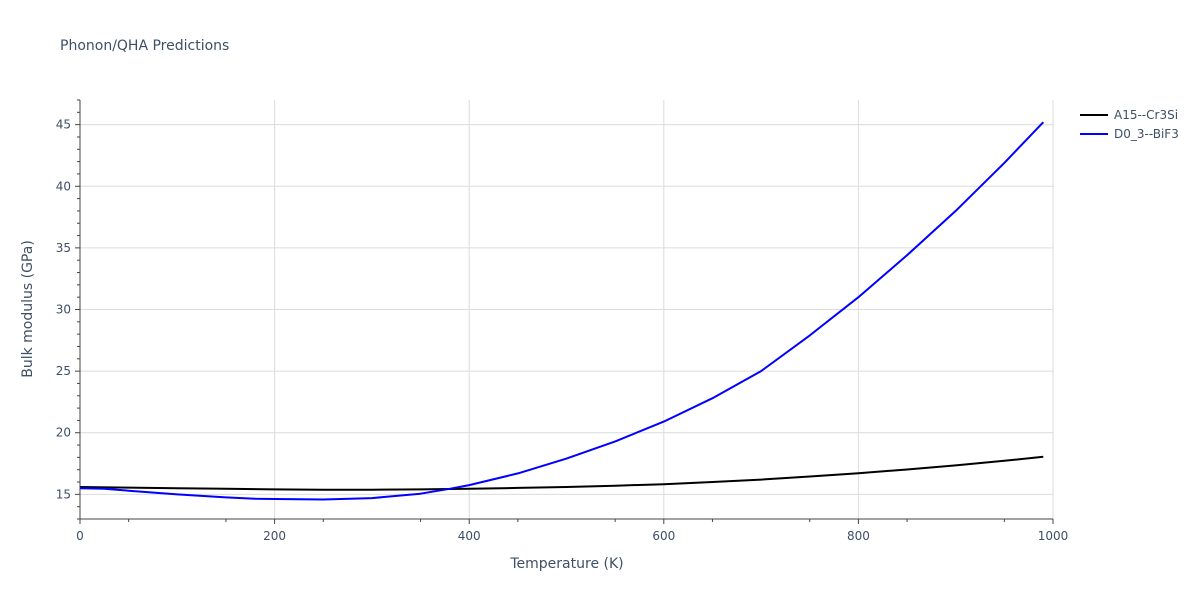  What do you see at coordinates (663, 536) in the screenshot?
I see `x-tick-label: 600` at bounding box center [663, 536].